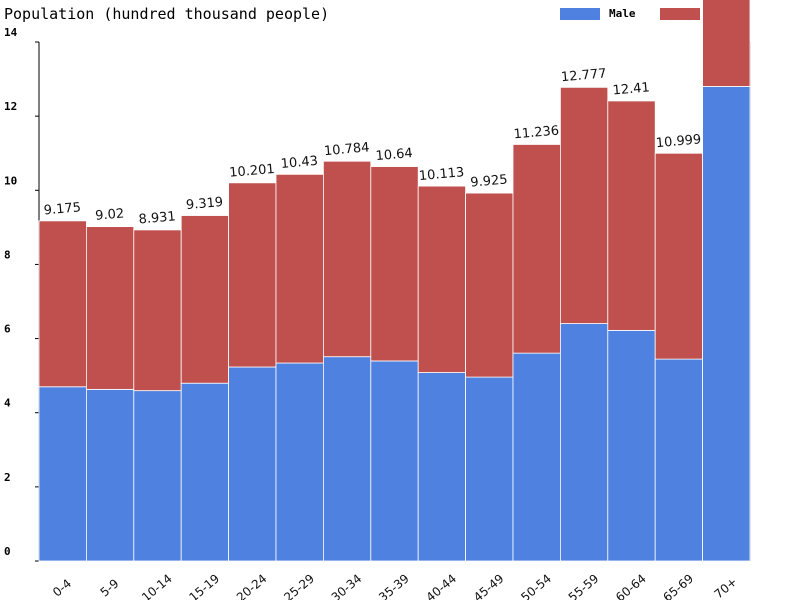 Image resolution: width=800 pixels, height=600 pixels. Describe the element at coordinates (489, 585) in the screenshot. I see `x-tick-label: 45-49` at that location.